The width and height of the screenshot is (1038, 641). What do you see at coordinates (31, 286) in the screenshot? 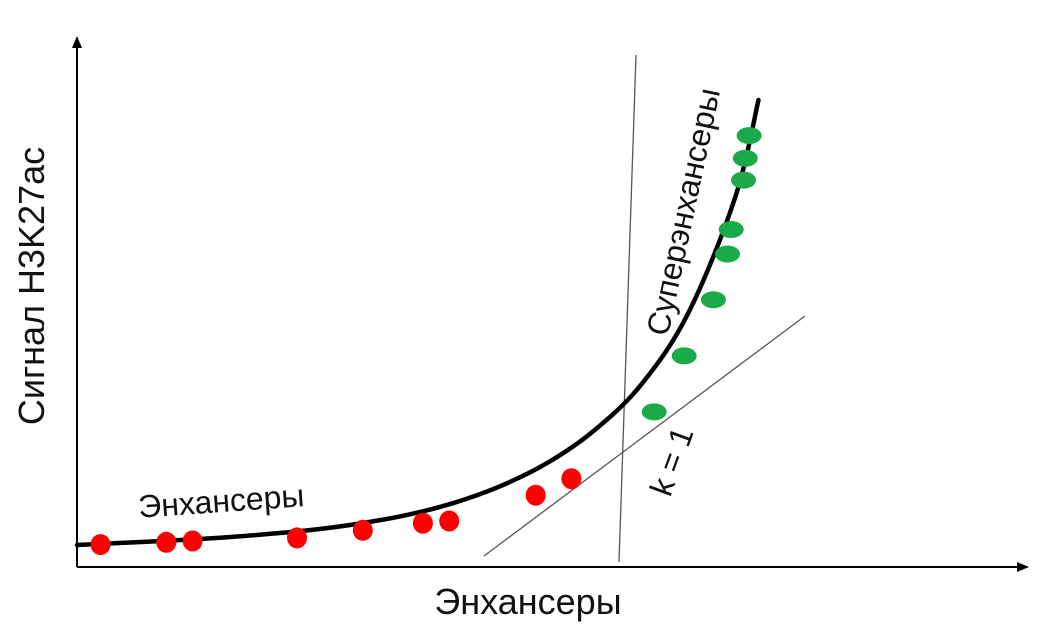
I see `y-axis-label: Сигнал H3K27ac` at bounding box center [31, 286].